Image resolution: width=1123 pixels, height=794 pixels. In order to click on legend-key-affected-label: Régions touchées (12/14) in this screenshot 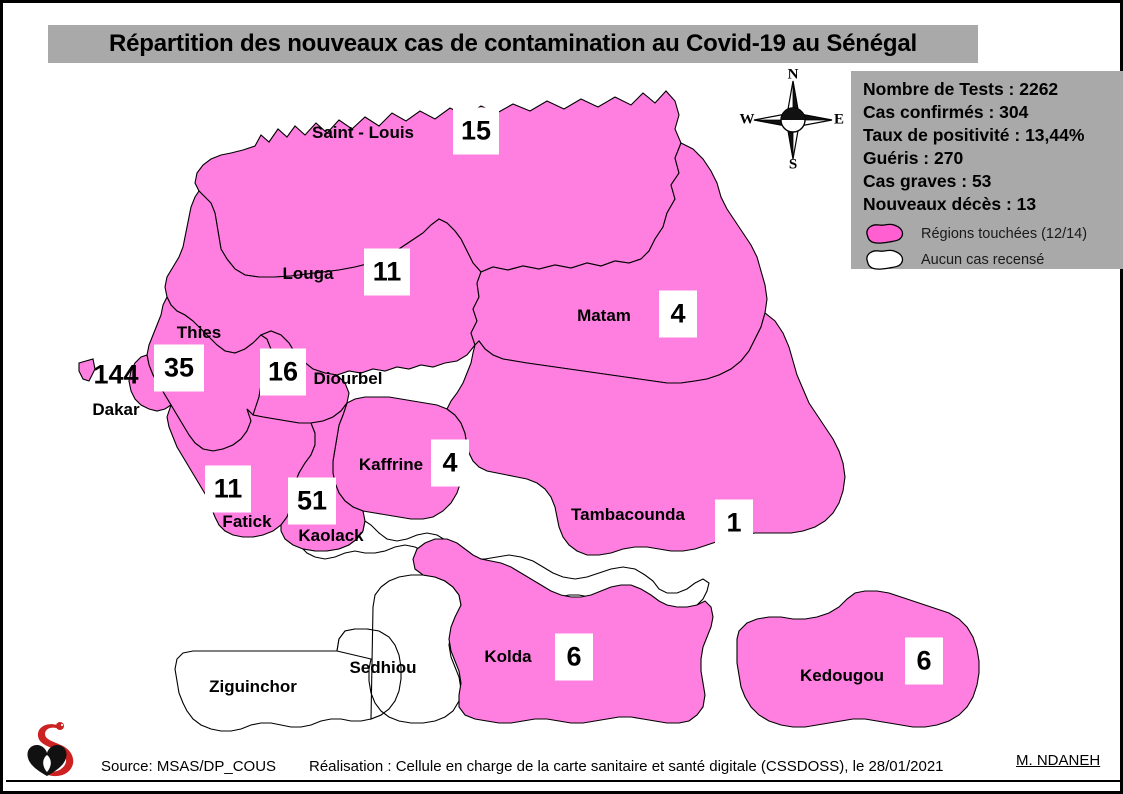, I will do `click(1004, 233)`.